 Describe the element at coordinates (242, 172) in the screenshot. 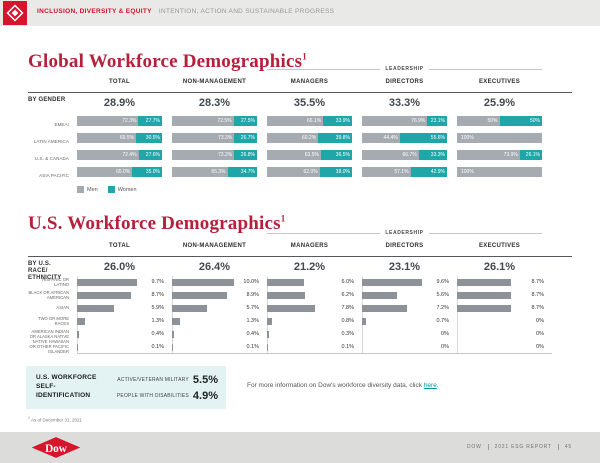

I see `bar-segment-women: 34.7%` at that location.